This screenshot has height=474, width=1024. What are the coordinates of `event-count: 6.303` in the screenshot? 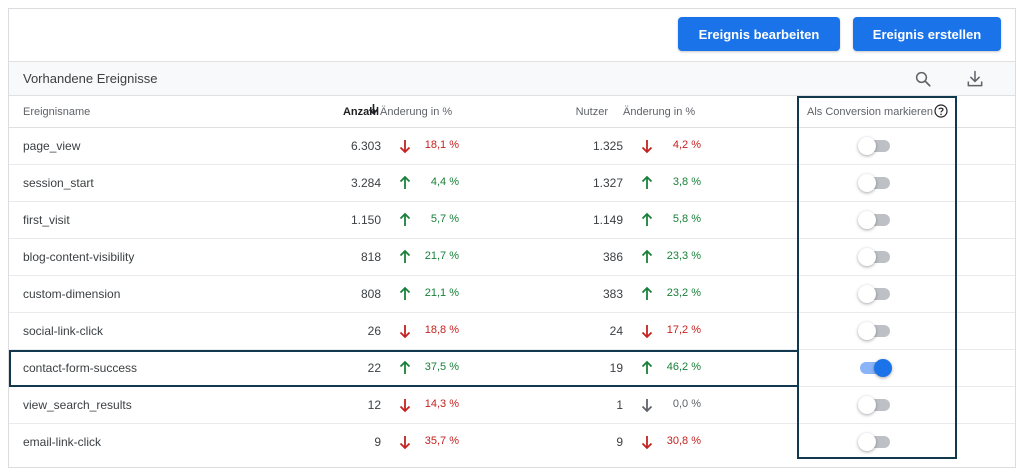 It's located at (365, 146).